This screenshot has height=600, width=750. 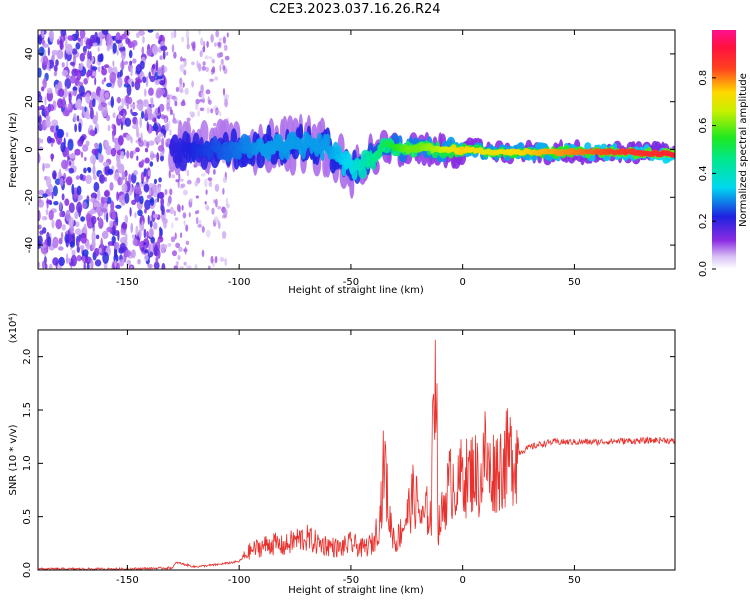 What do you see at coordinates (29, 149) in the screenshot?
I see `y-tick-label: 0` at bounding box center [29, 149].